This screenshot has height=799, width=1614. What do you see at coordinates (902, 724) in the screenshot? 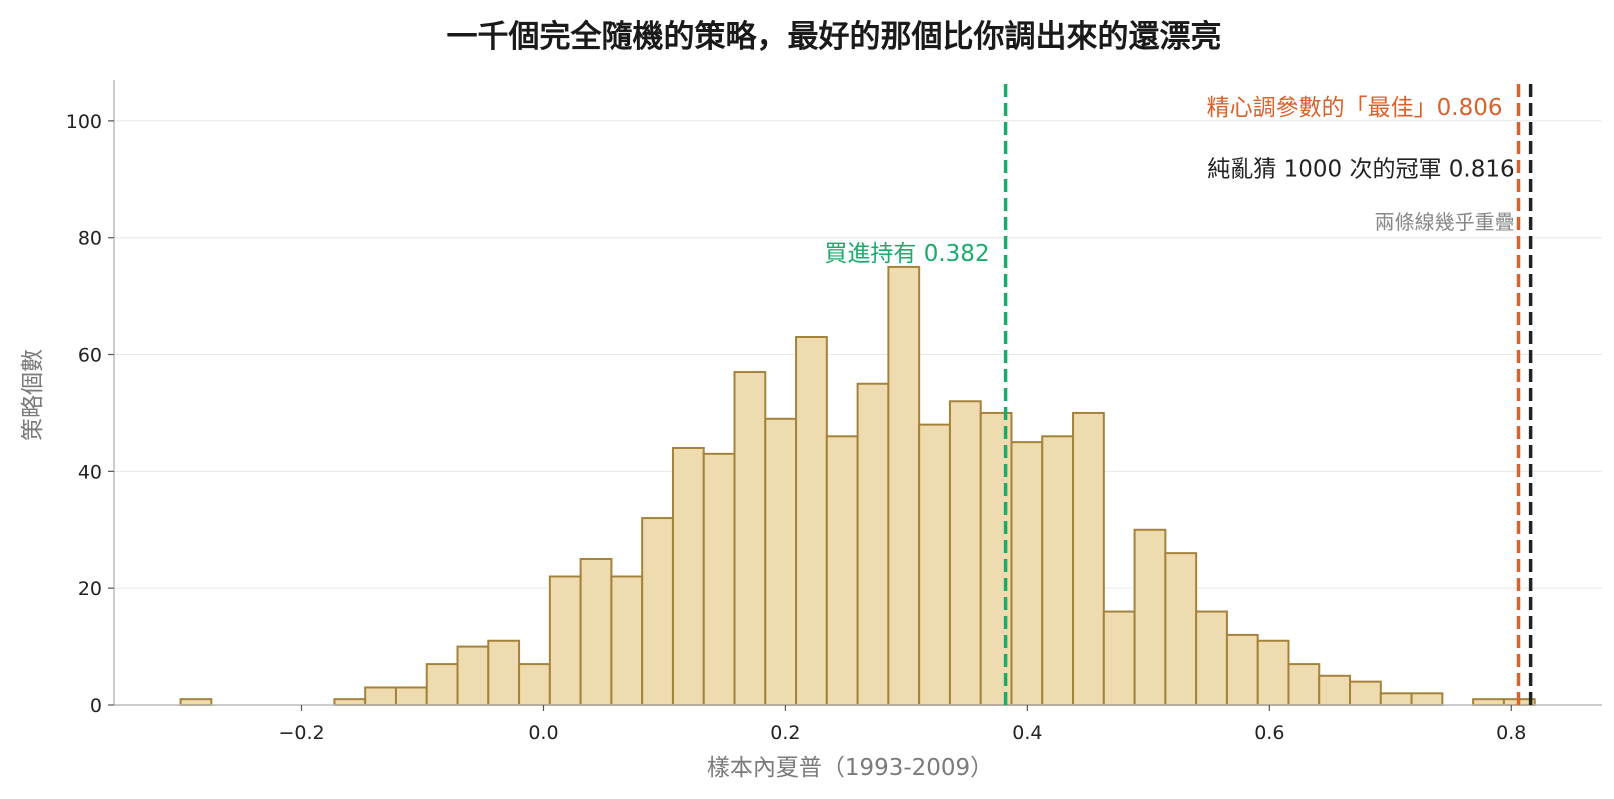
I see `x-axis-ticks: −0.2 0.0 0.2 0.4 0.6 0.8` at bounding box center [902, 724].